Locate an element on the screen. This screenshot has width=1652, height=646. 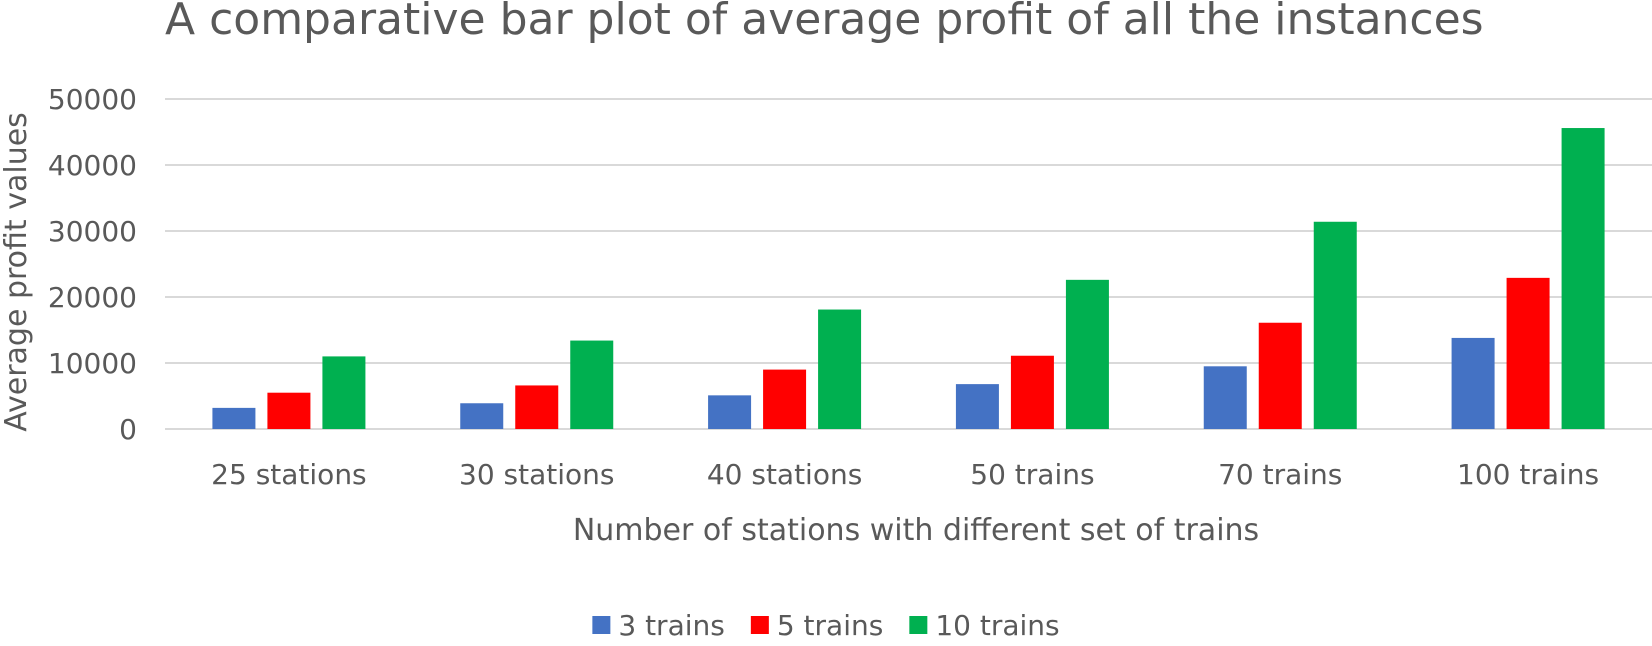
bar-5-trains-30-stations is located at coordinates (537, 407).